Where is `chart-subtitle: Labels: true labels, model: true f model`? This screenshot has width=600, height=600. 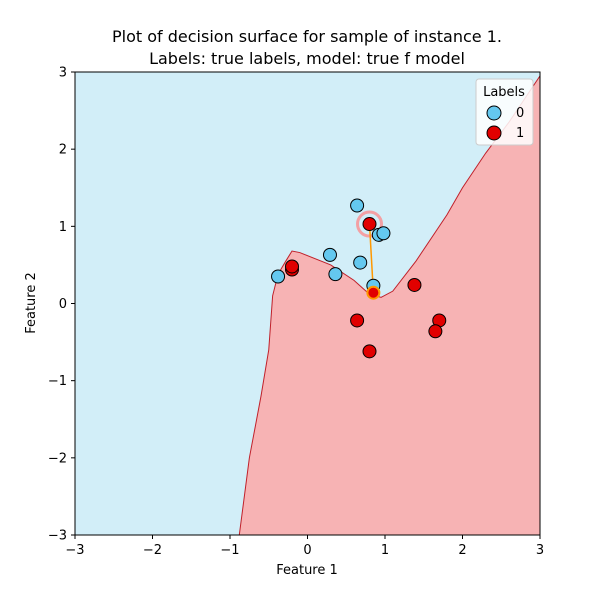 chart-subtitle: Labels: true labels, model: true f model is located at coordinates (307, 58).